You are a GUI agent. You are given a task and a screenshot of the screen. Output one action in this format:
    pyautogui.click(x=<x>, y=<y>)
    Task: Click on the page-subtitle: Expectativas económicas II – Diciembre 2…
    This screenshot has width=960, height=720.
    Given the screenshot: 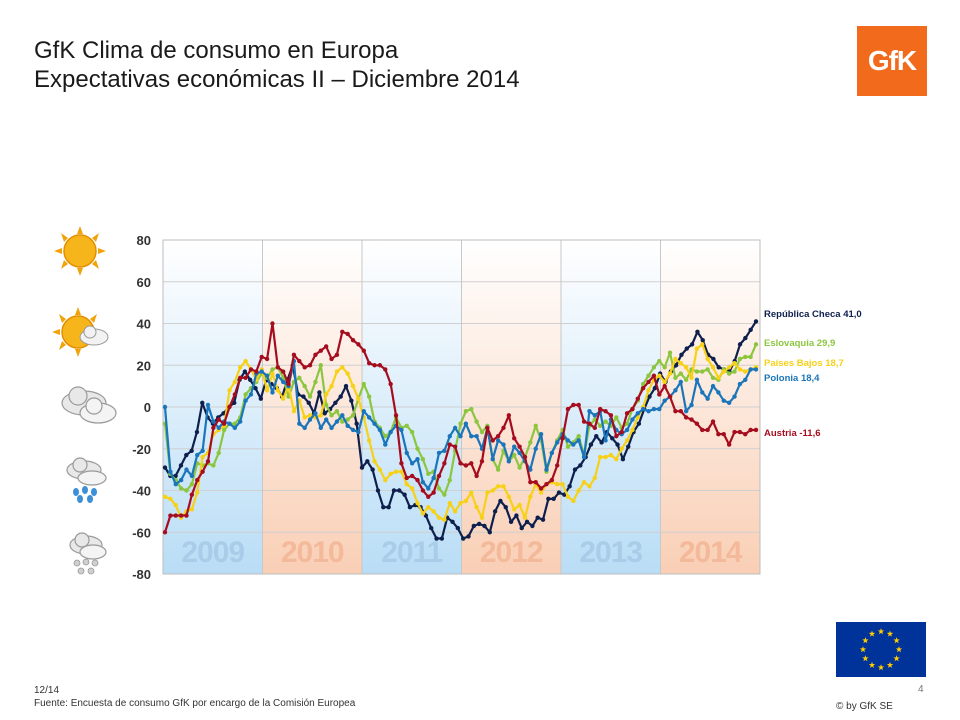 What is the action you would take?
    pyautogui.click(x=277, y=79)
    